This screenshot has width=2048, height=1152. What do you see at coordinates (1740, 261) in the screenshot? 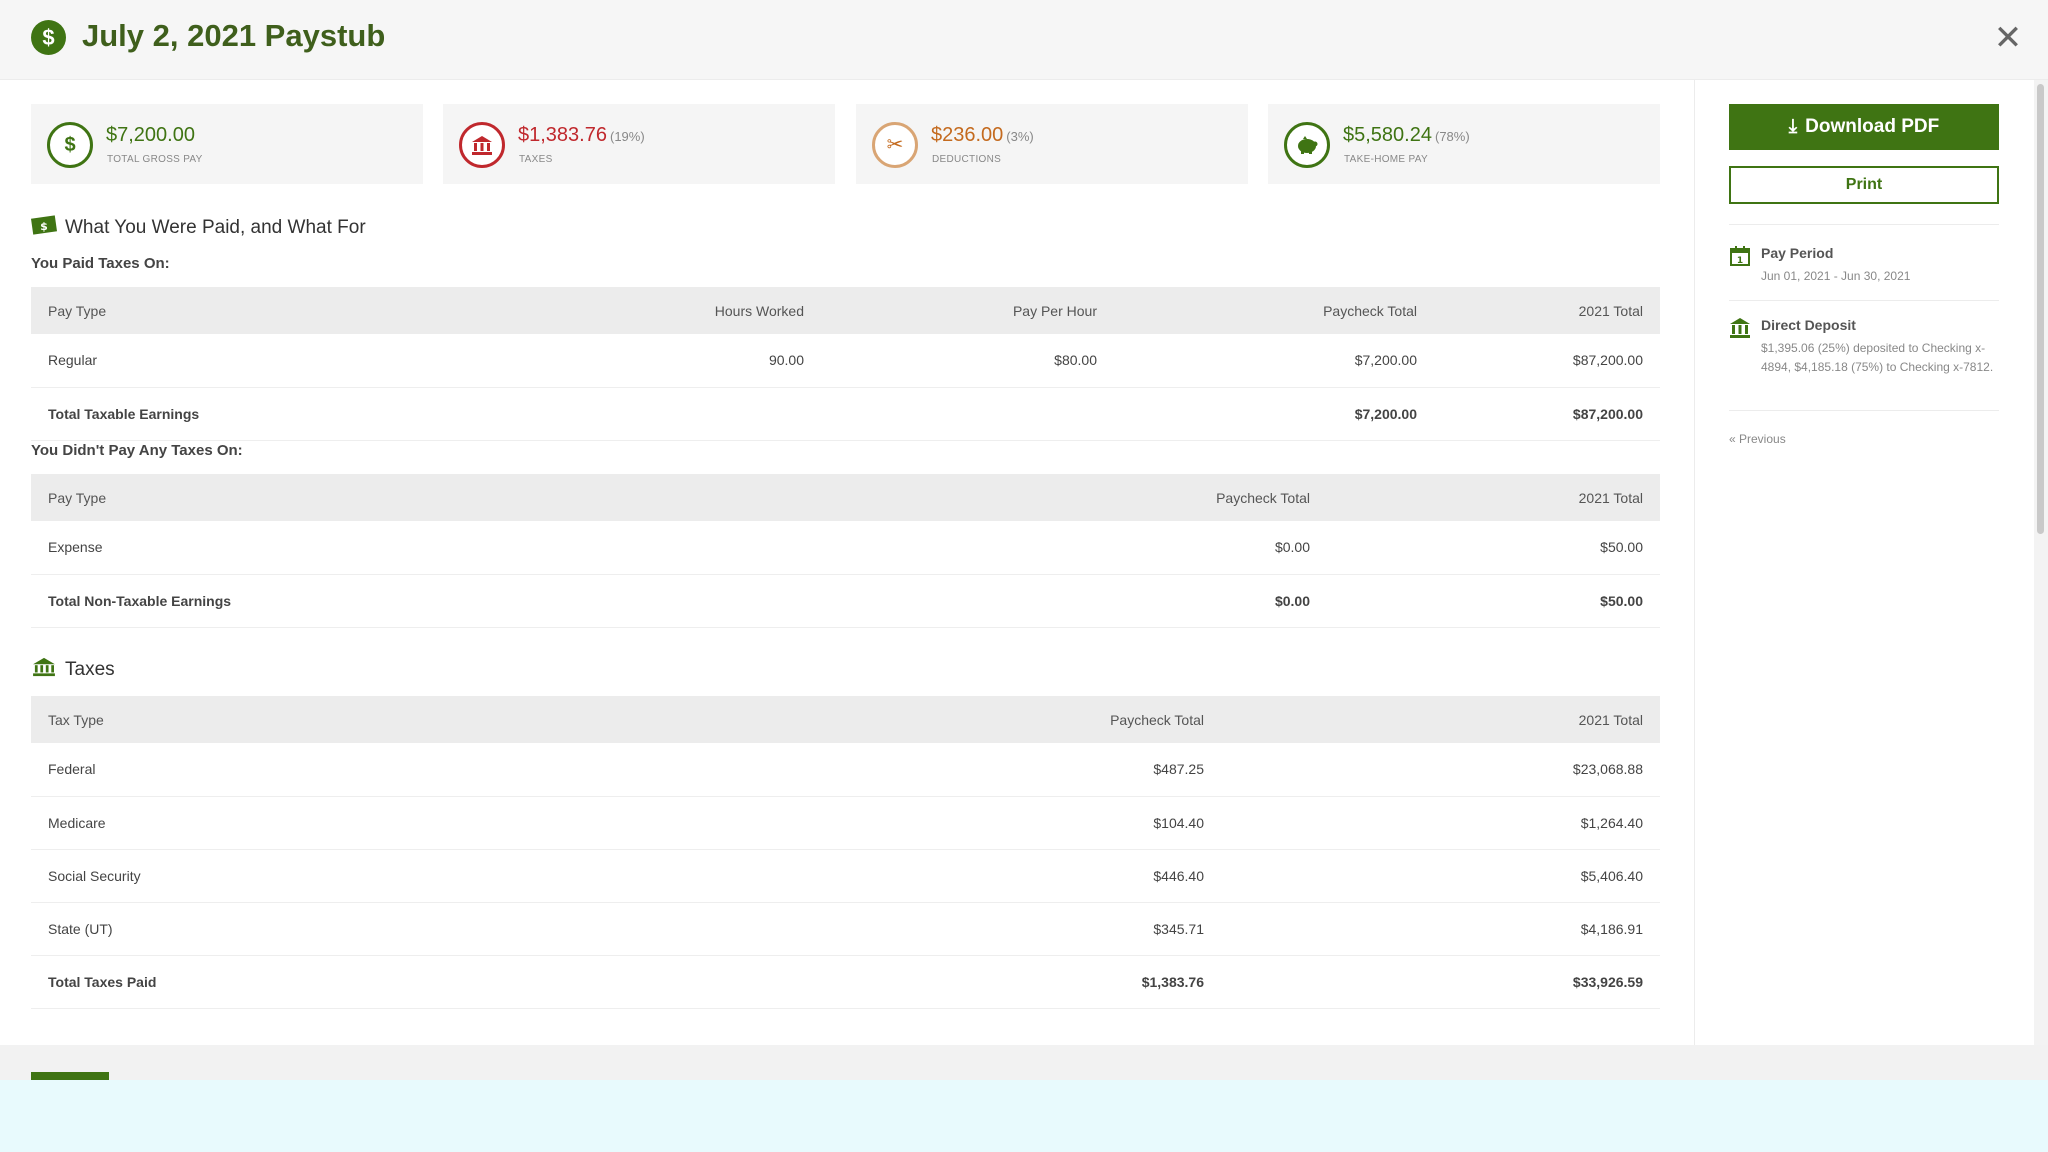
I see `svg-text: 1` at bounding box center [1740, 261].